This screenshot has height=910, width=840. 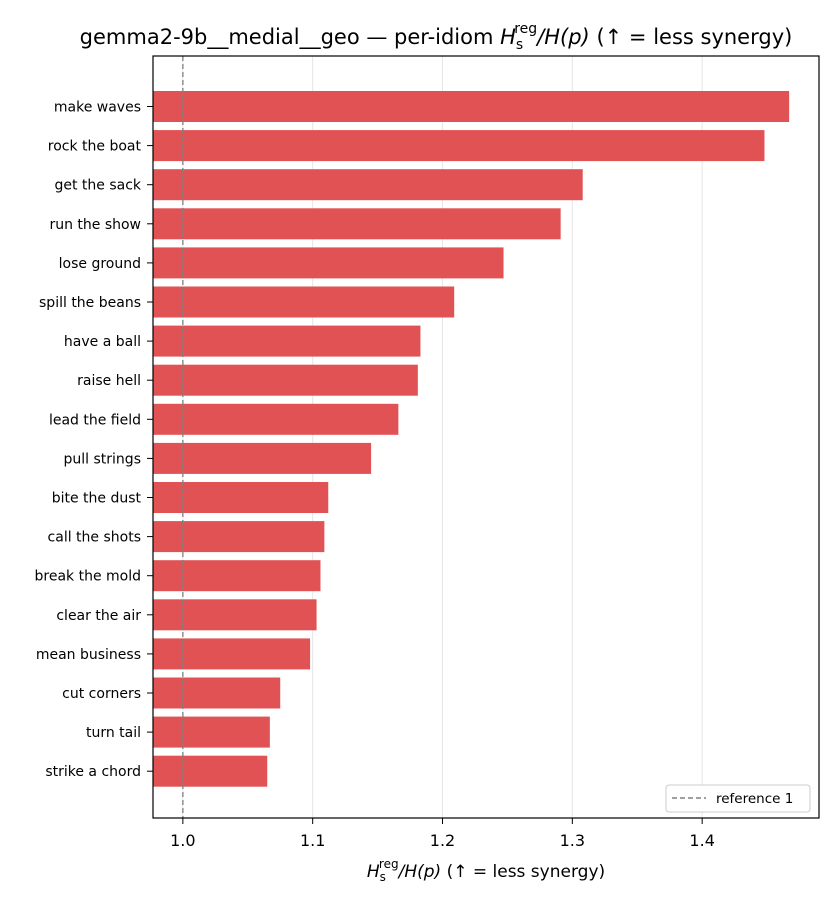 What do you see at coordinates (442, 840) in the screenshot?
I see `x-tick-label: 1.2` at bounding box center [442, 840].